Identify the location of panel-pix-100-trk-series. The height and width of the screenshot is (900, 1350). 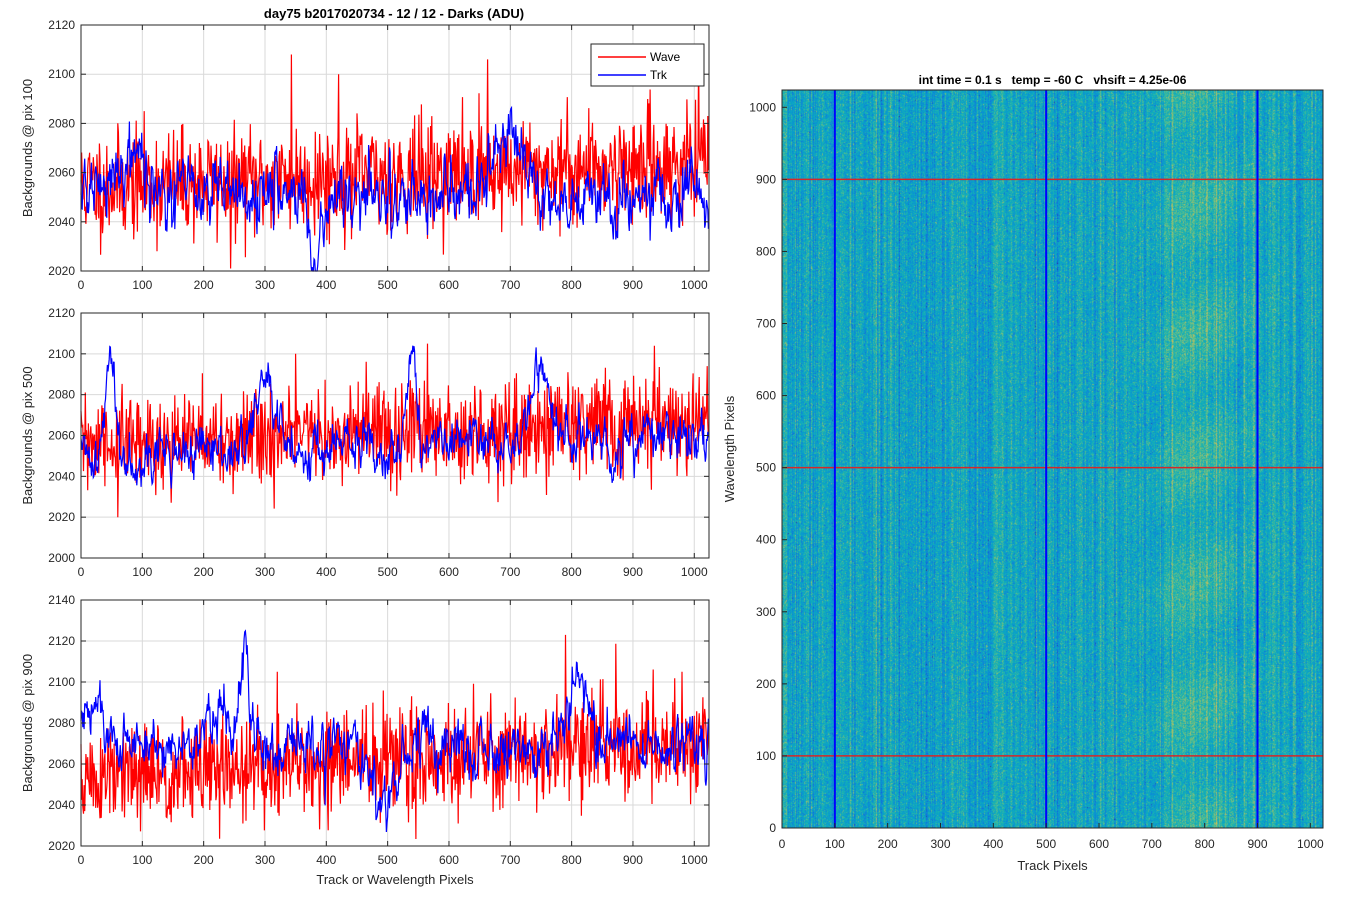
(394, 188).